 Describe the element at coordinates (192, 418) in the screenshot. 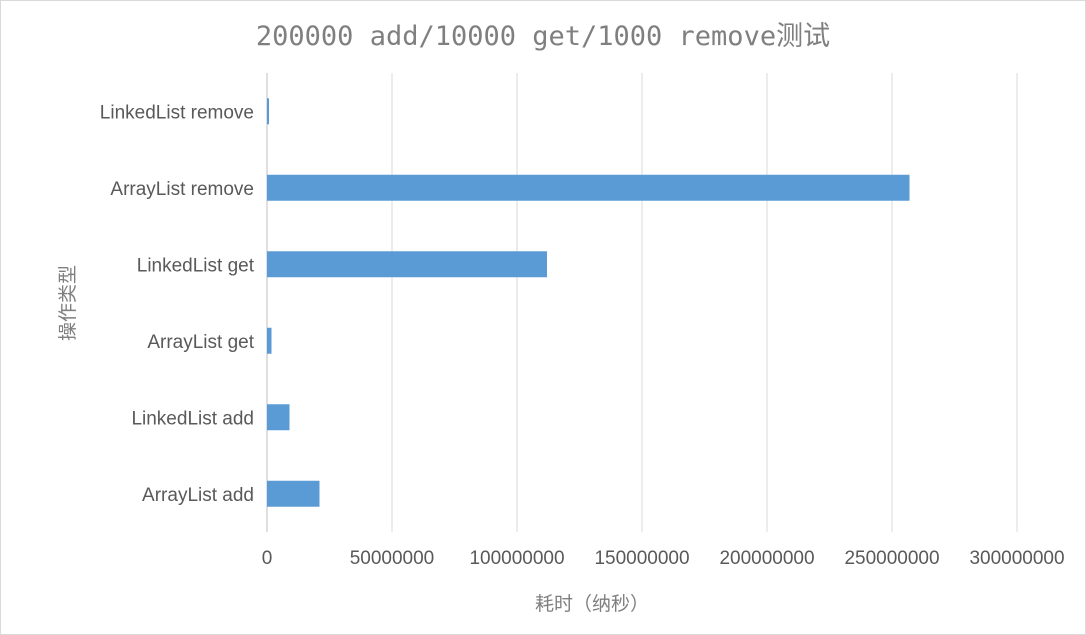

I see `category-label: LinkedList add` at that location.